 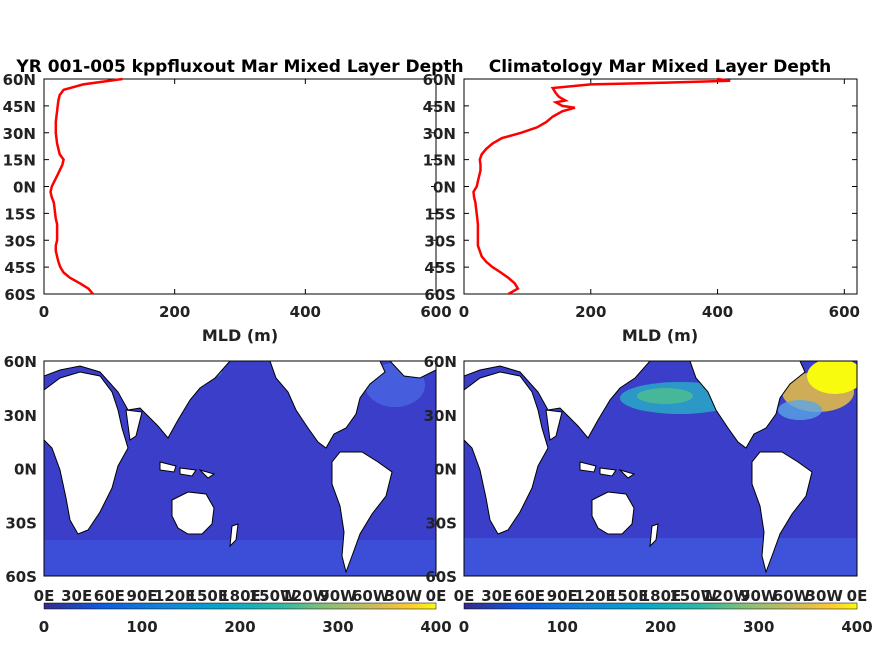 I want to click on map-frame-left, so click(x=240, y=468).